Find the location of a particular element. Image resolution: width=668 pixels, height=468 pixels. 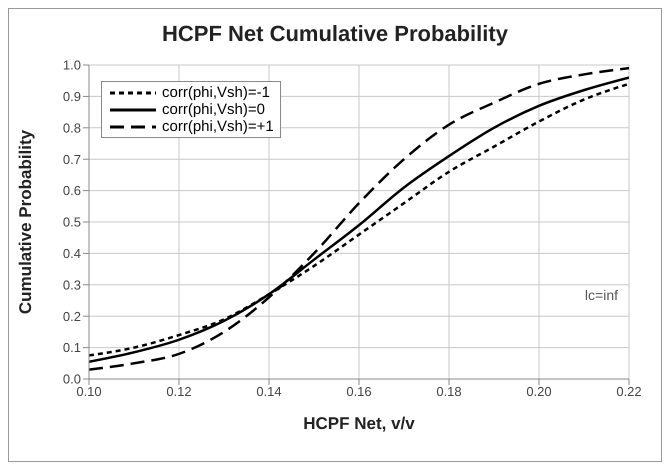

x-tick-label: 0.20 is located at coordinates (539, 392).